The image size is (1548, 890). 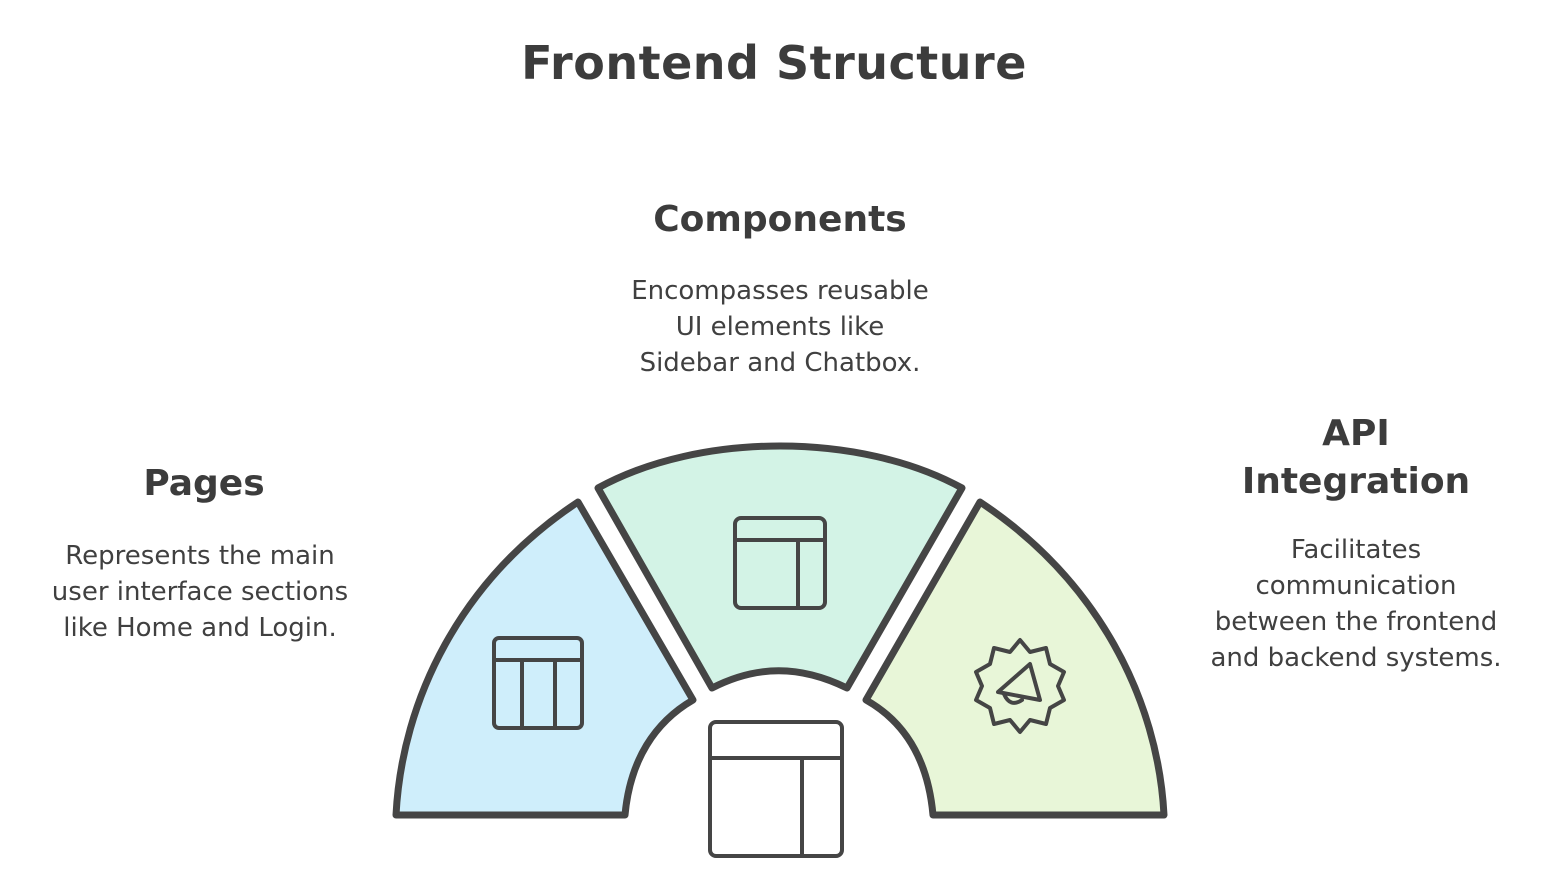 I want to click on layout-sidebar-icon, so click(x=780, y=563).